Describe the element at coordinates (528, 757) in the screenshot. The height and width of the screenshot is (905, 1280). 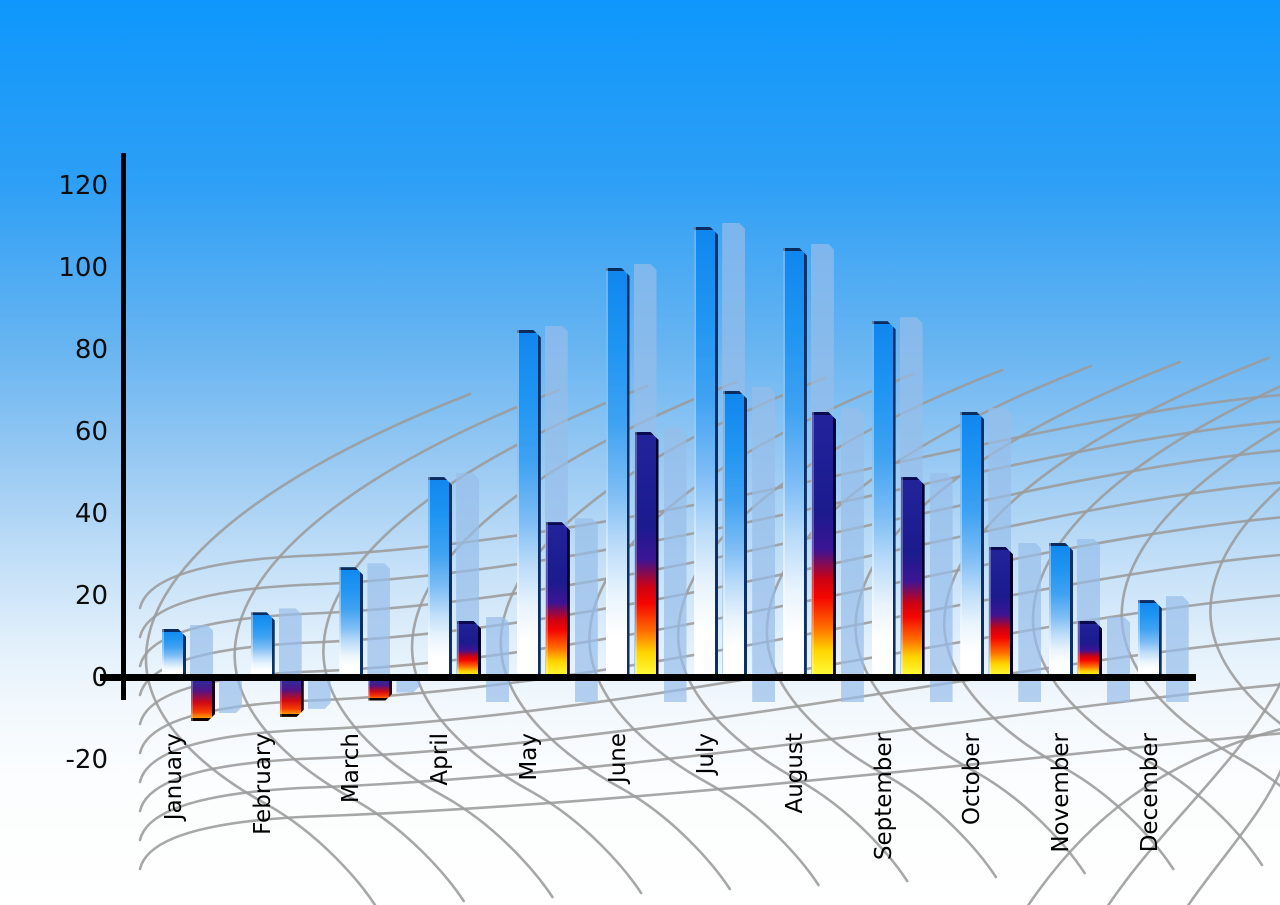
I see `x-axis-label-may: May` at that location.